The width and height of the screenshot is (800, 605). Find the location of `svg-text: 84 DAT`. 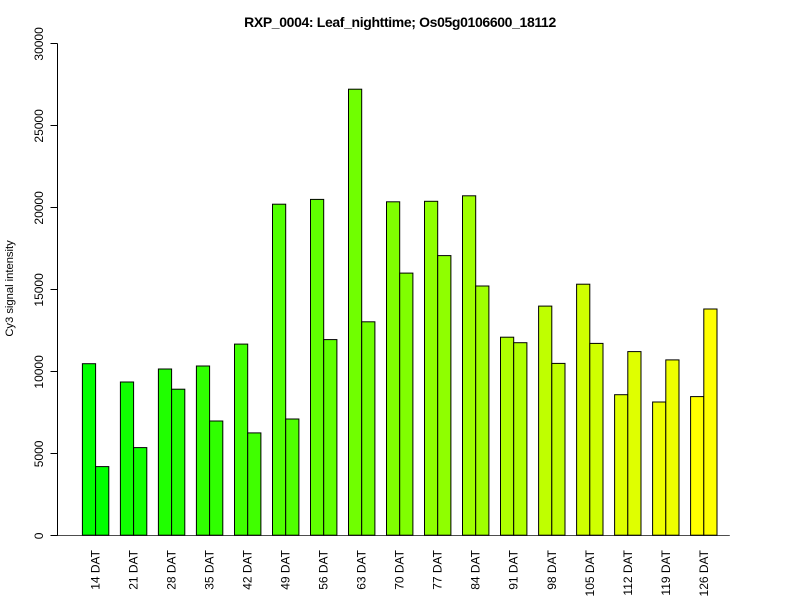

svg-text: 84 DAT is located at coordinates (476, 569).